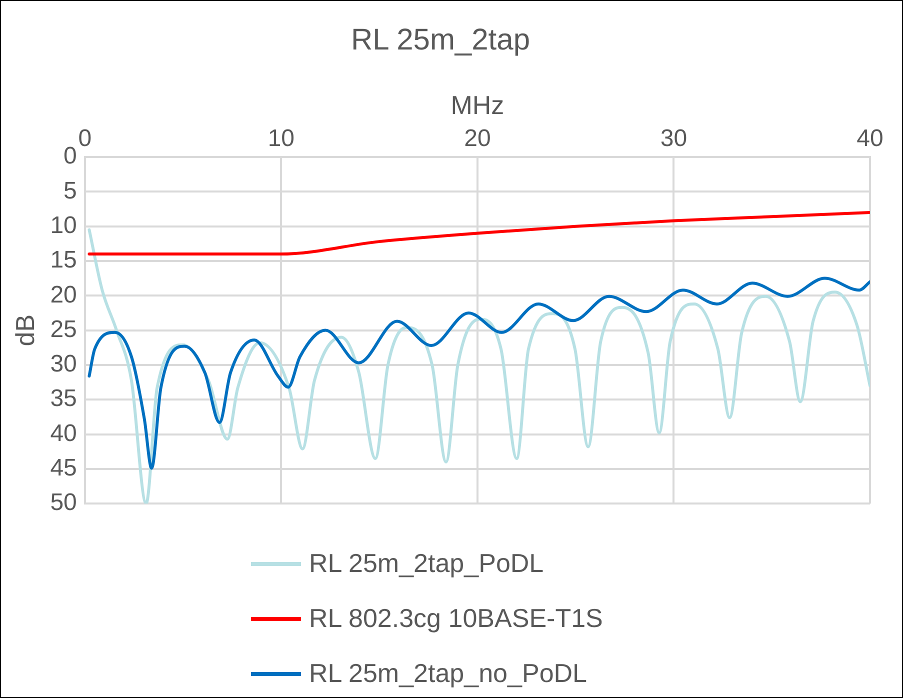 The image size is (903, 698). What do you see at coordinates (456, 618) in the screenshot?
I see `legend-label: RL 802.3cg 10BASE-T1S` at bounding box center [456, 618].